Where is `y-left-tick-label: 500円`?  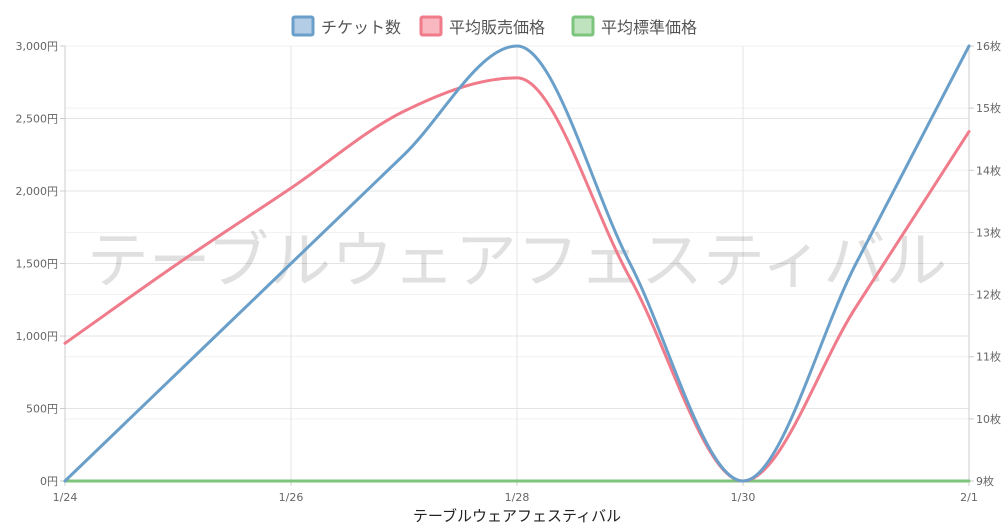 y-left-tick-label: 500円 is located at coordinates (42, 409).